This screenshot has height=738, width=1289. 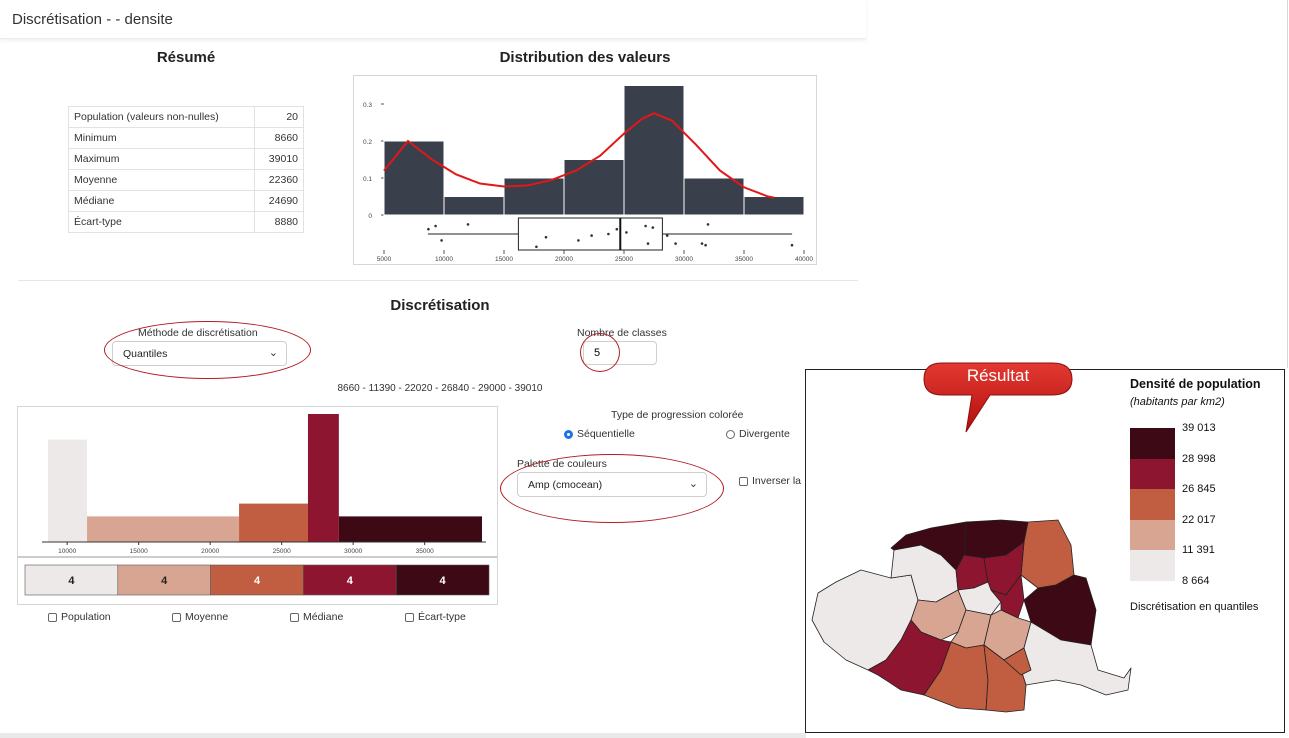 What do you see at coordinates (1198, 550) in the screenshot?
I see `legend-value: 11 391` at bounding box center [1198, 550].